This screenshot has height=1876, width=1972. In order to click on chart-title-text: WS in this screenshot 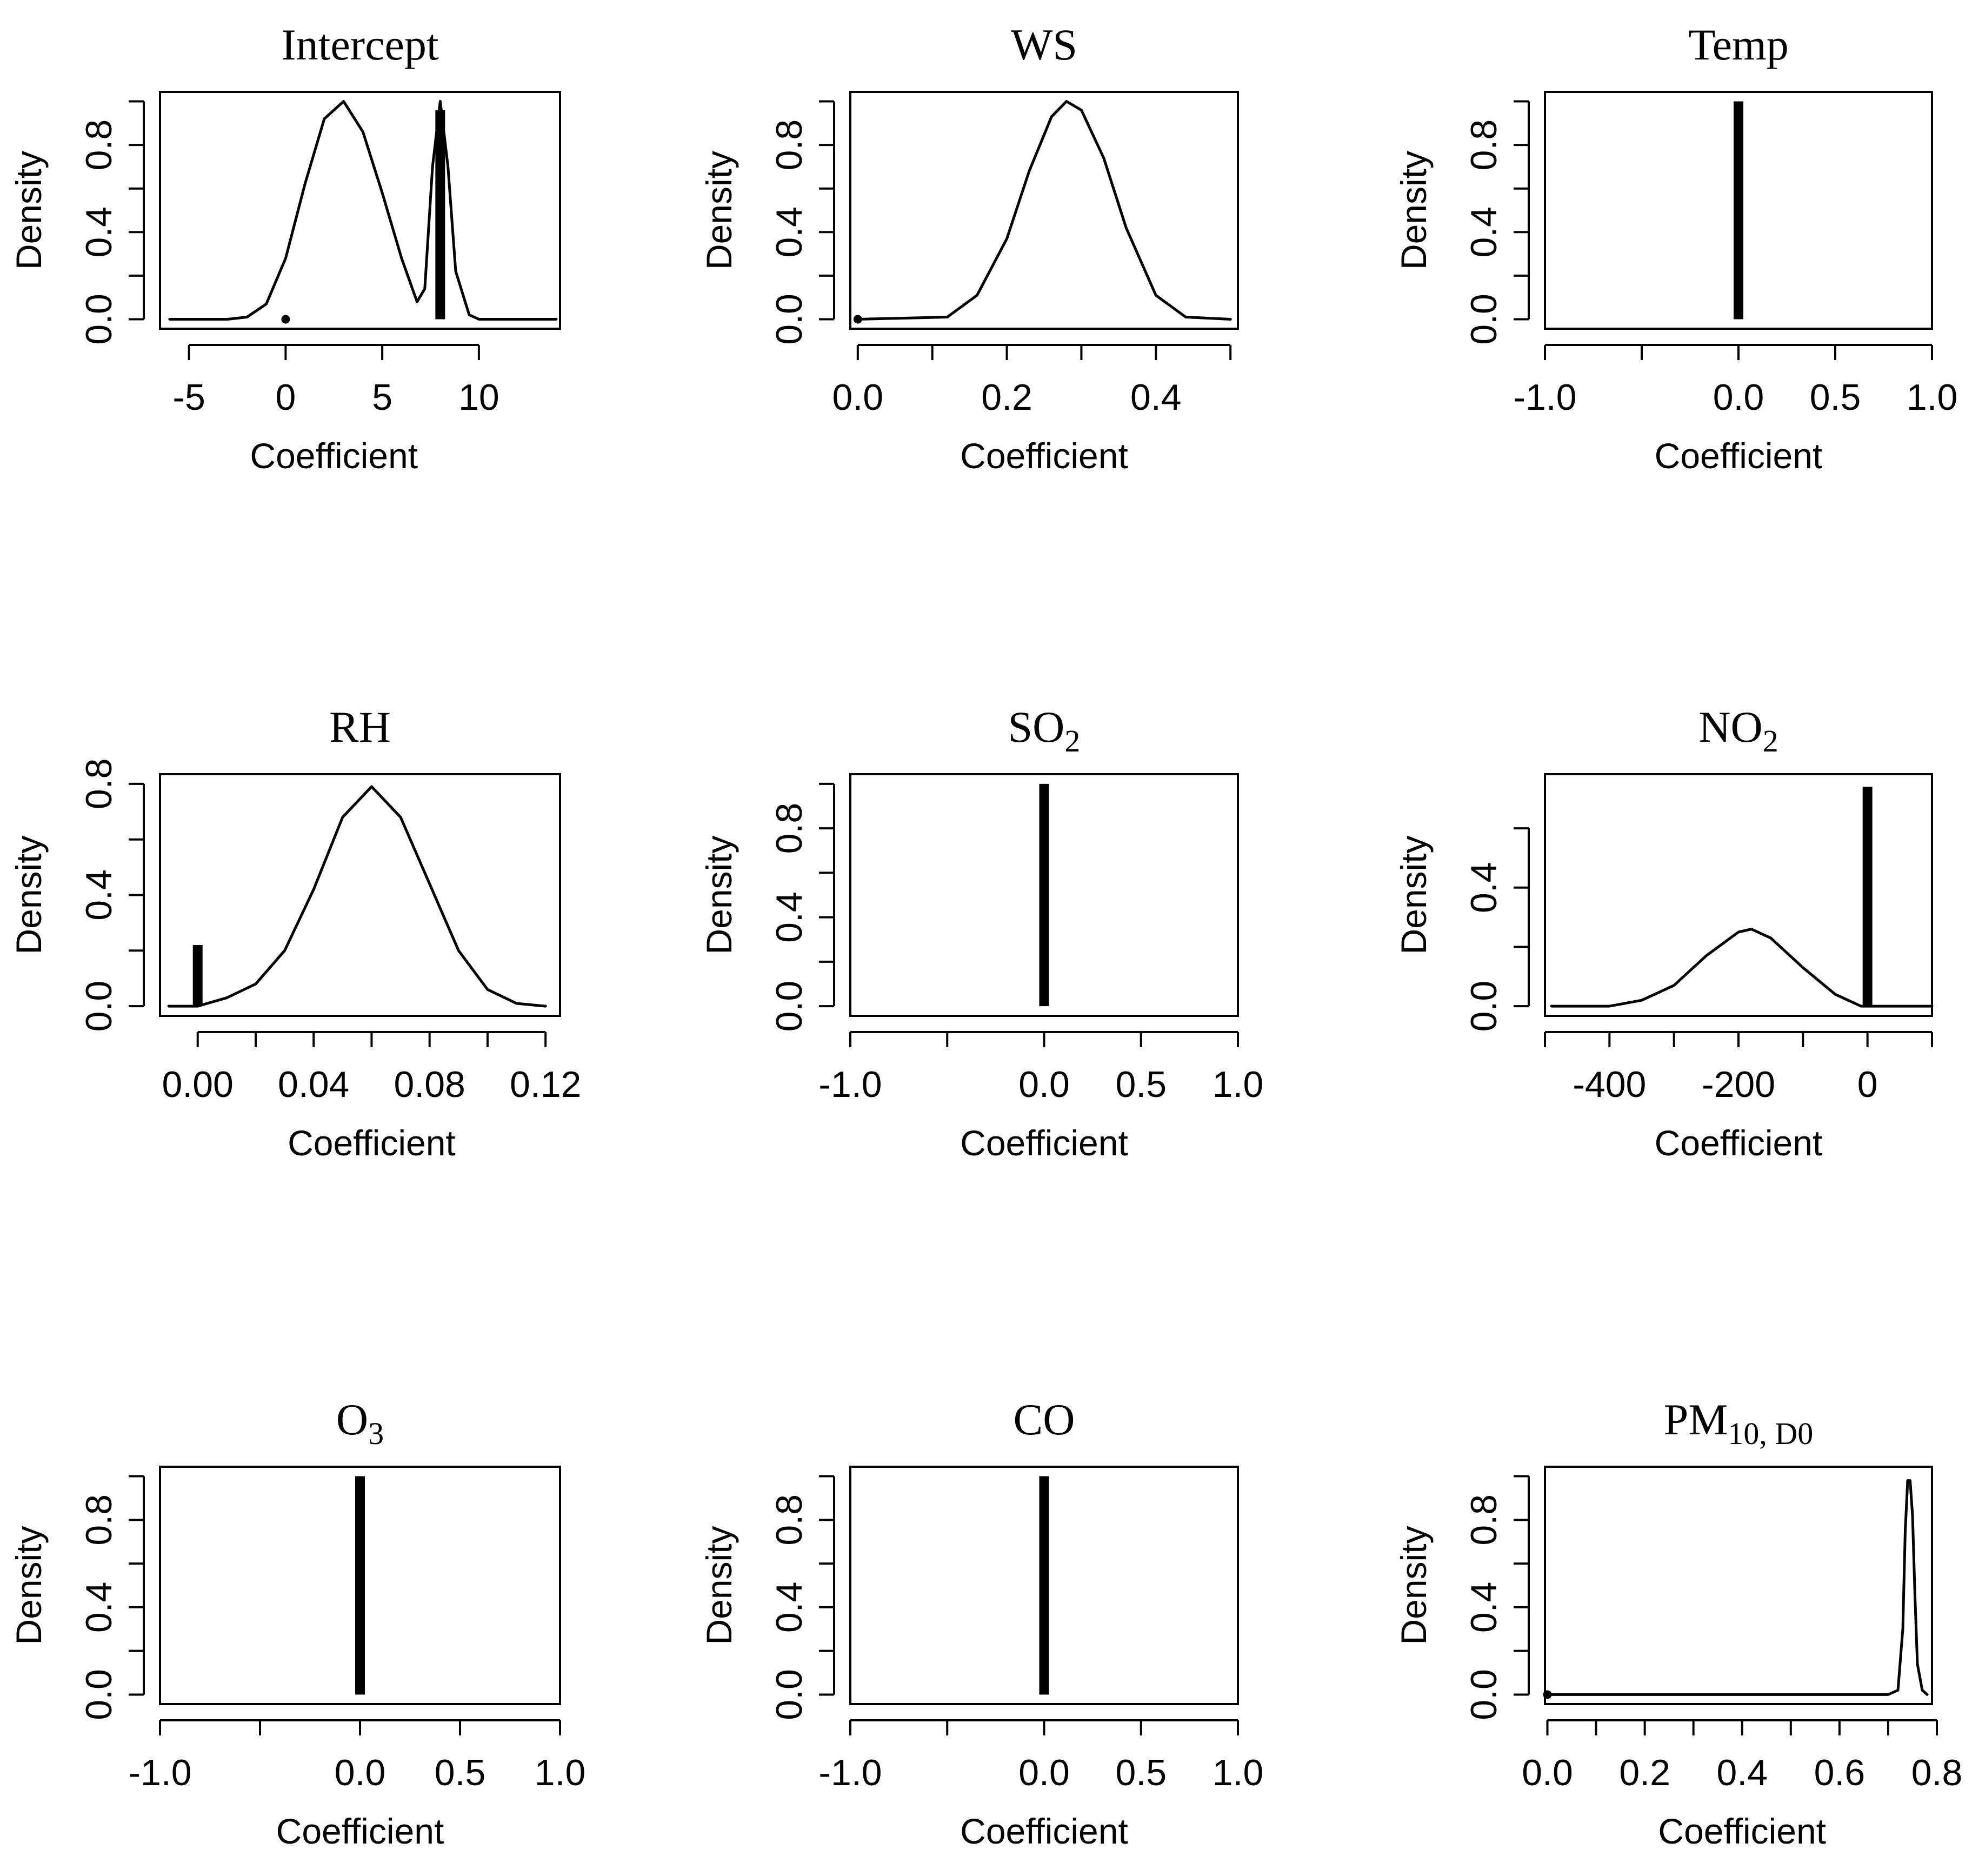, I will do `click(1044, 45)`.